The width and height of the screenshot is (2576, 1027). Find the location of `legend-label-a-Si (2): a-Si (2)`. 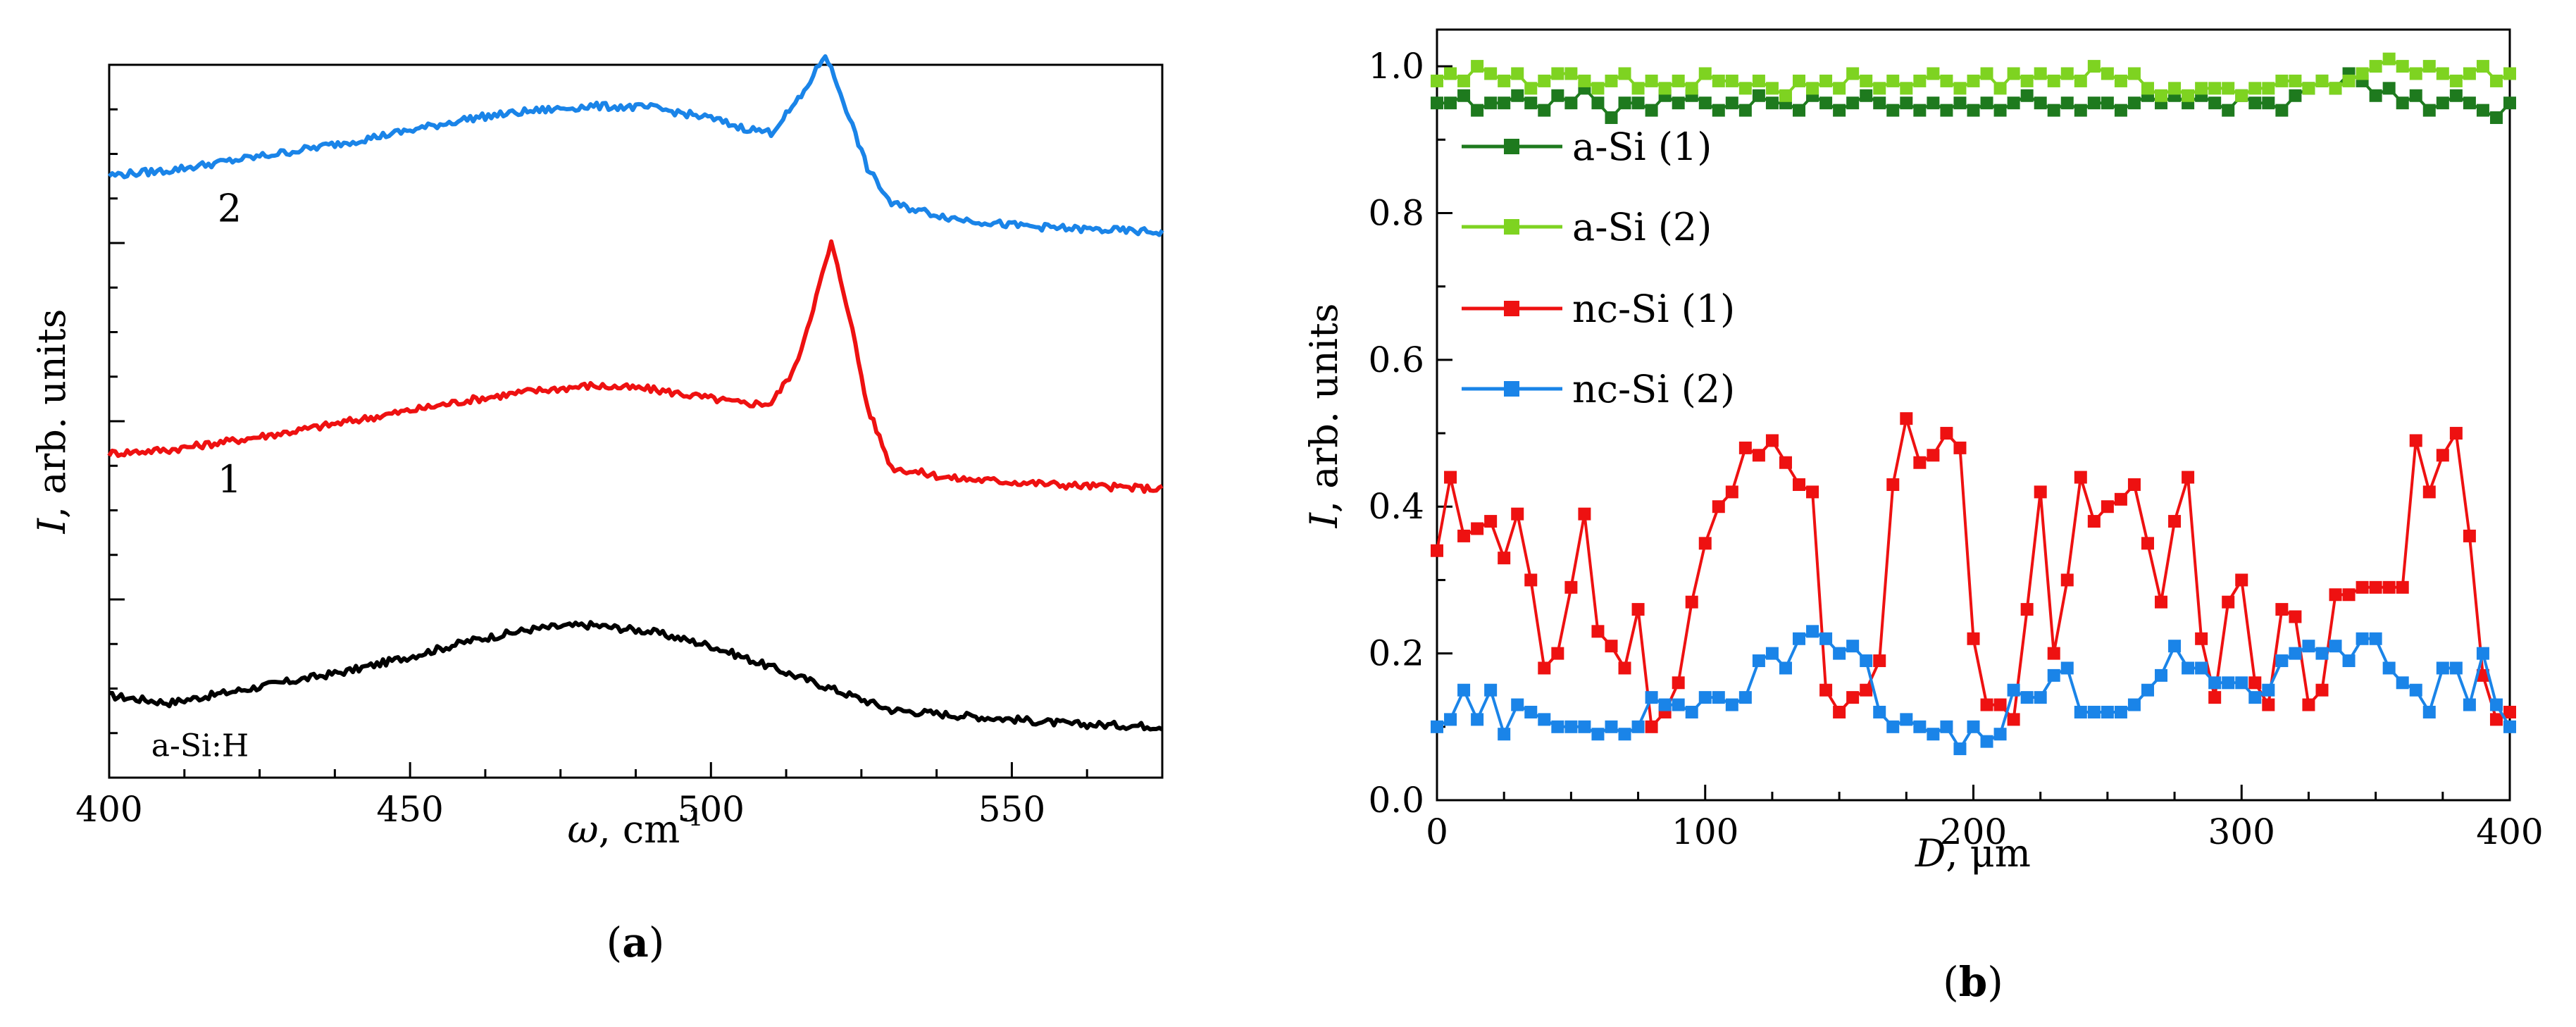

legend-label-a-Si (2): a-Si (2) is located at coordinates (1642, 227).